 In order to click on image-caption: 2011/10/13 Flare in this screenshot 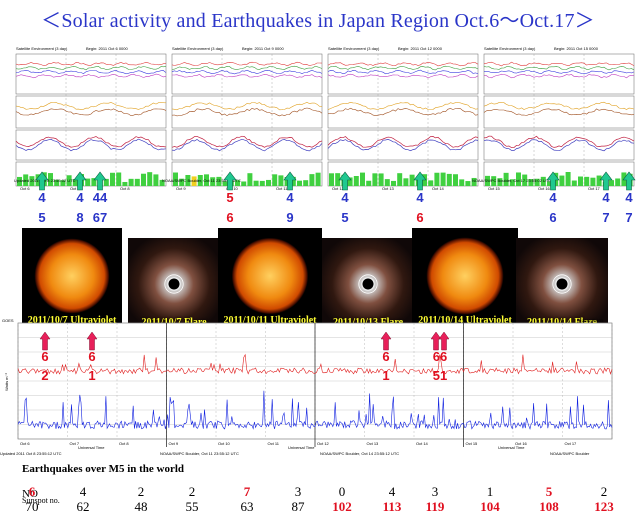, I will do `click(368, 322)`.